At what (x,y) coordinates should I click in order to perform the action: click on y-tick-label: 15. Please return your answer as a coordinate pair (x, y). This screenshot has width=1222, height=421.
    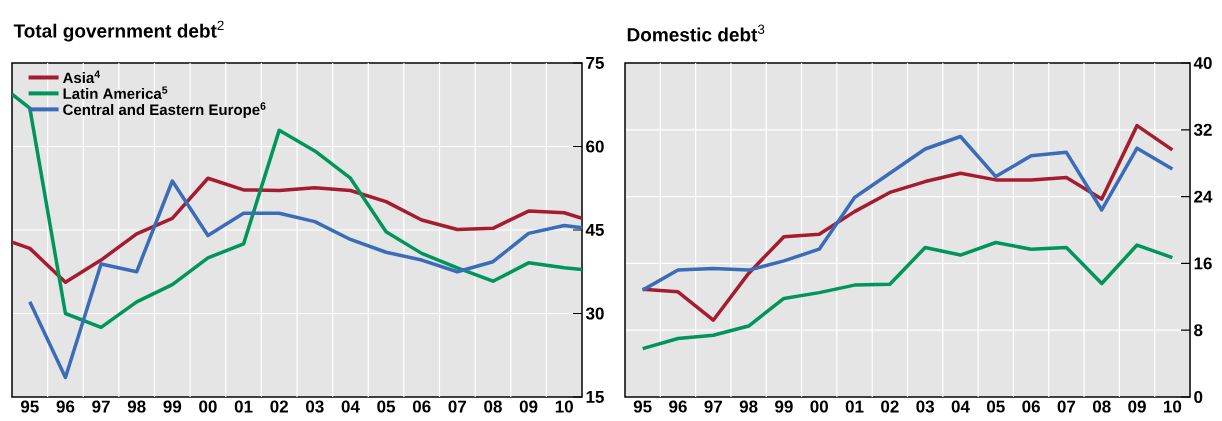
    Looking at the image, I should click on (595, 397).